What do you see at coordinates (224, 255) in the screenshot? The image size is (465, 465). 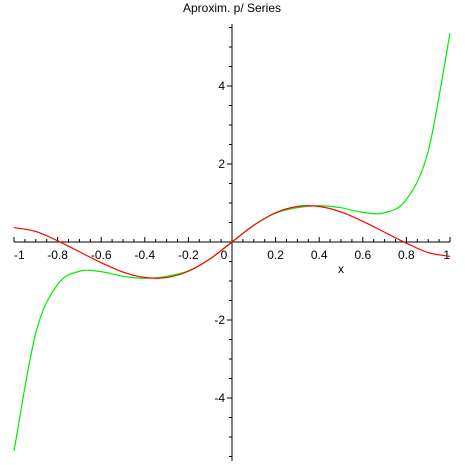 I see `x-tick-label: 0` at bounding box center [224, 255].